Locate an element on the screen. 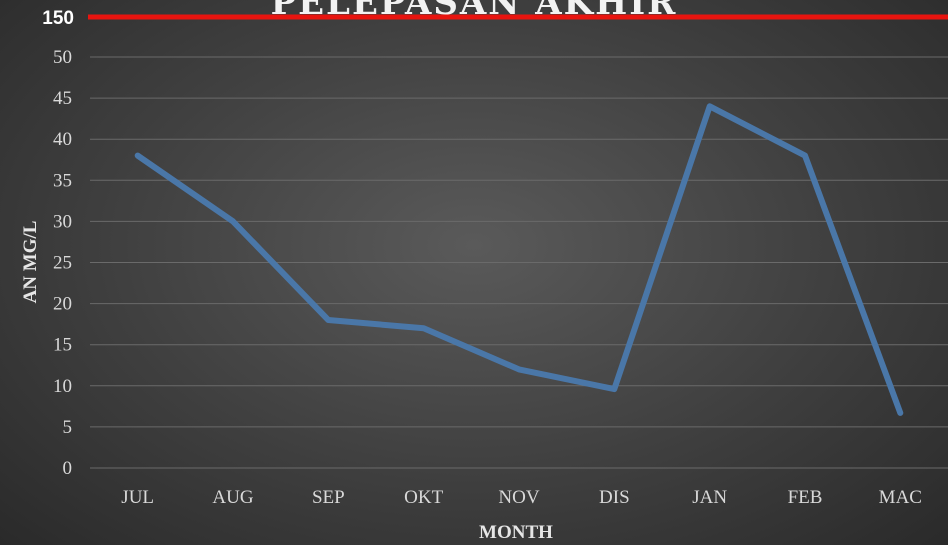 The image size is (948, 545). x-tick-label: JUL is located at coordinates (137, 497).